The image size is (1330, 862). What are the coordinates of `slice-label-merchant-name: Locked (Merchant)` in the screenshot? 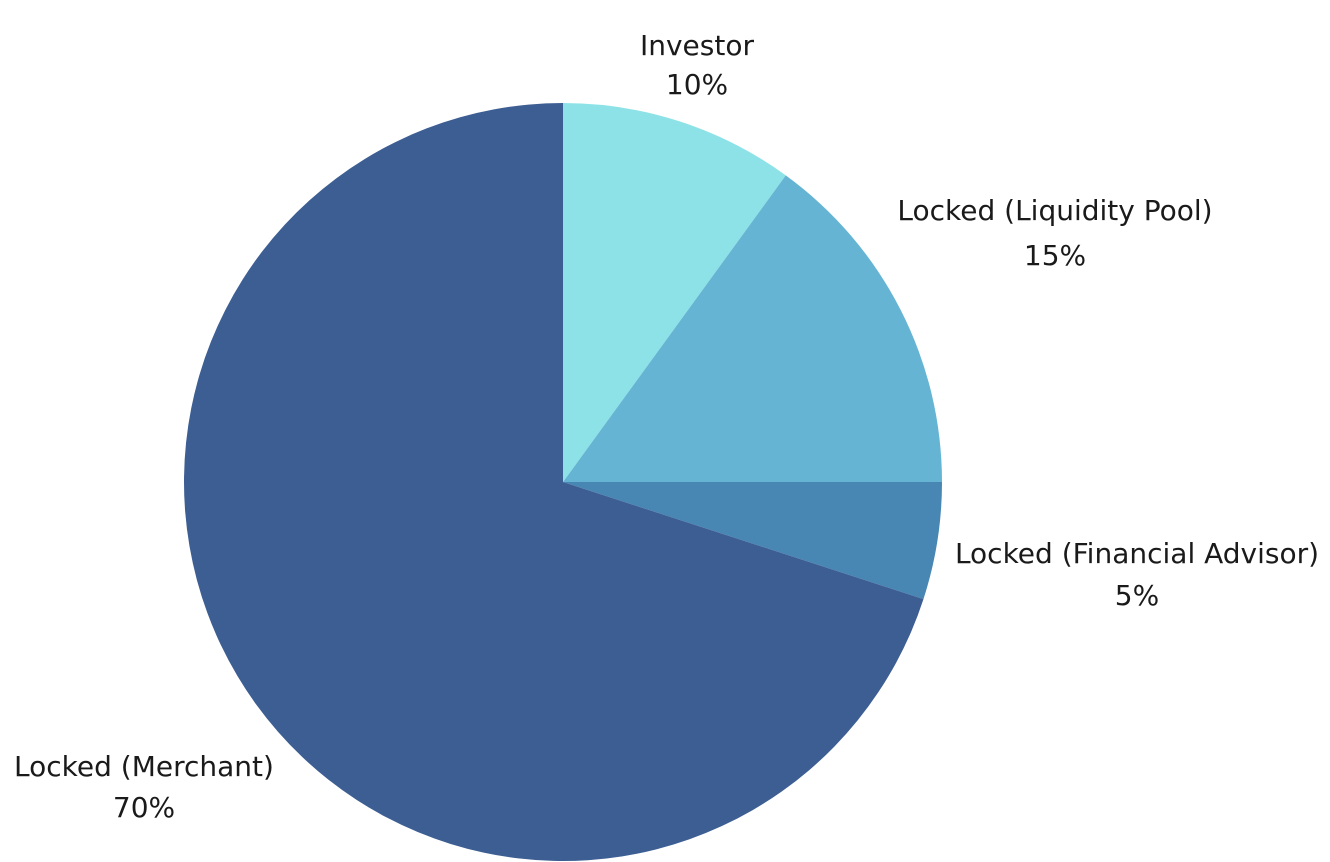 It's located at (144, 766).